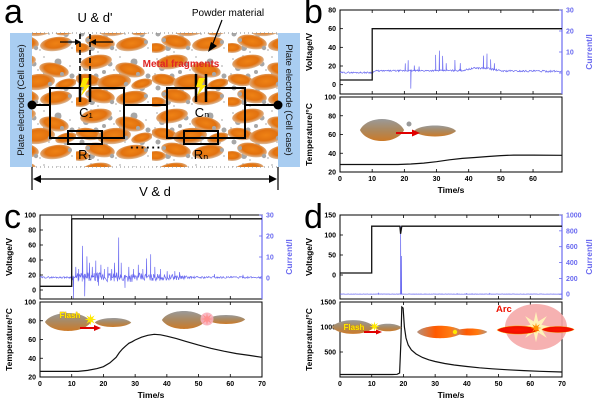 Image resolution: width=600 pixels, height=410 pixels. I want to click on total-voltage-label: V & d, so click(155, 191).